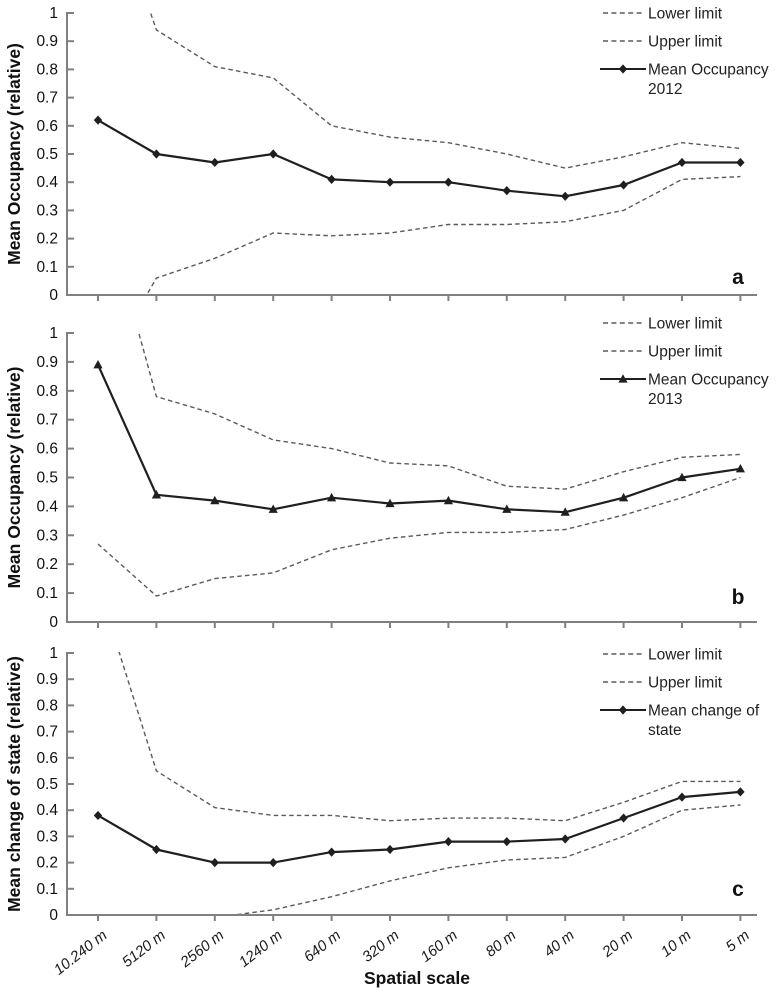  Describe the element at coordinates (738, 889) in the screenshot. I see `panel-letter-c: c` at that location.